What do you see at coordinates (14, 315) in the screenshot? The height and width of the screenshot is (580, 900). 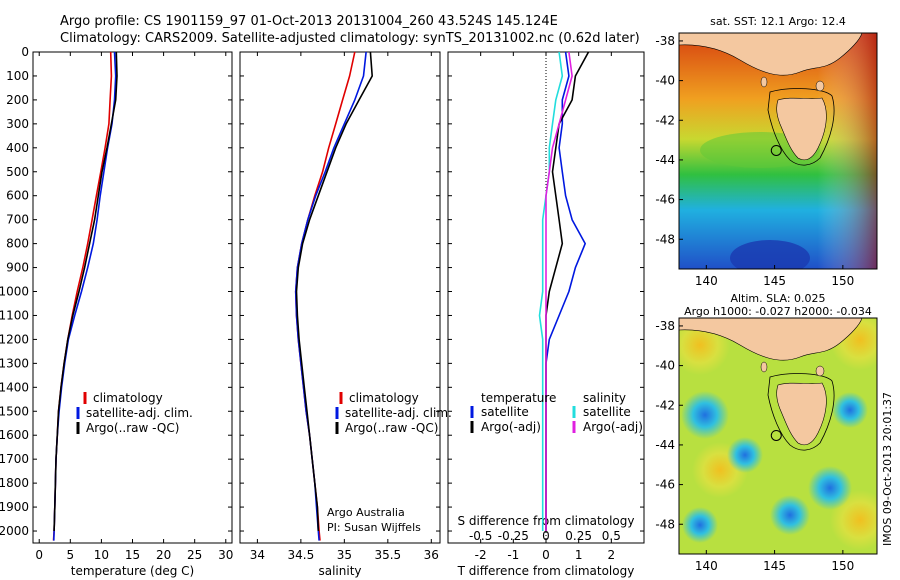 I see `y-tick-label: 1100` at bounding box center [14, 315].